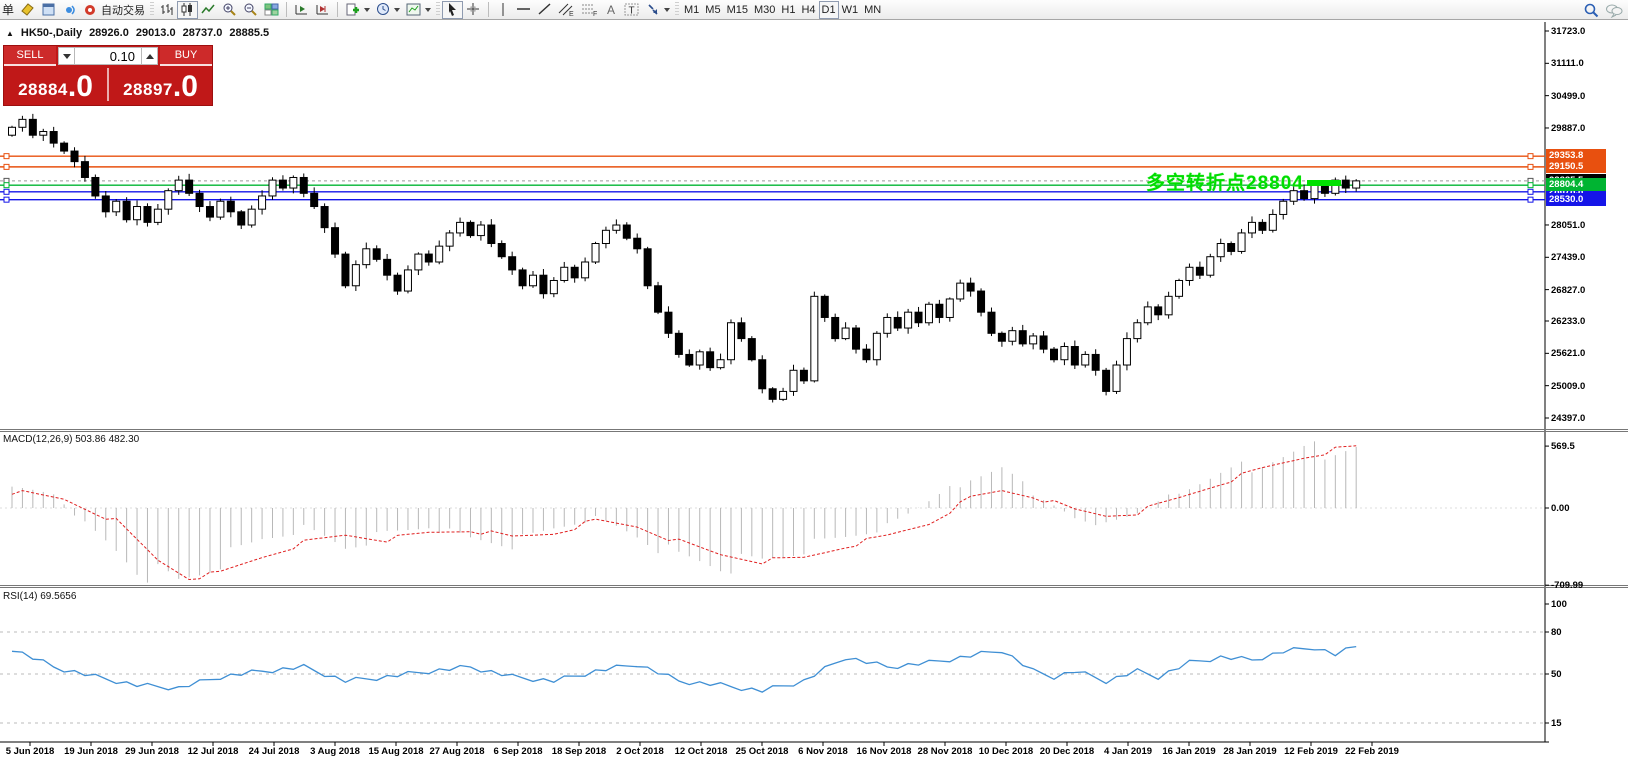  Describe the element at coordinates (8, 10) in the screenshot. I see `menu-text: 单` at that location.